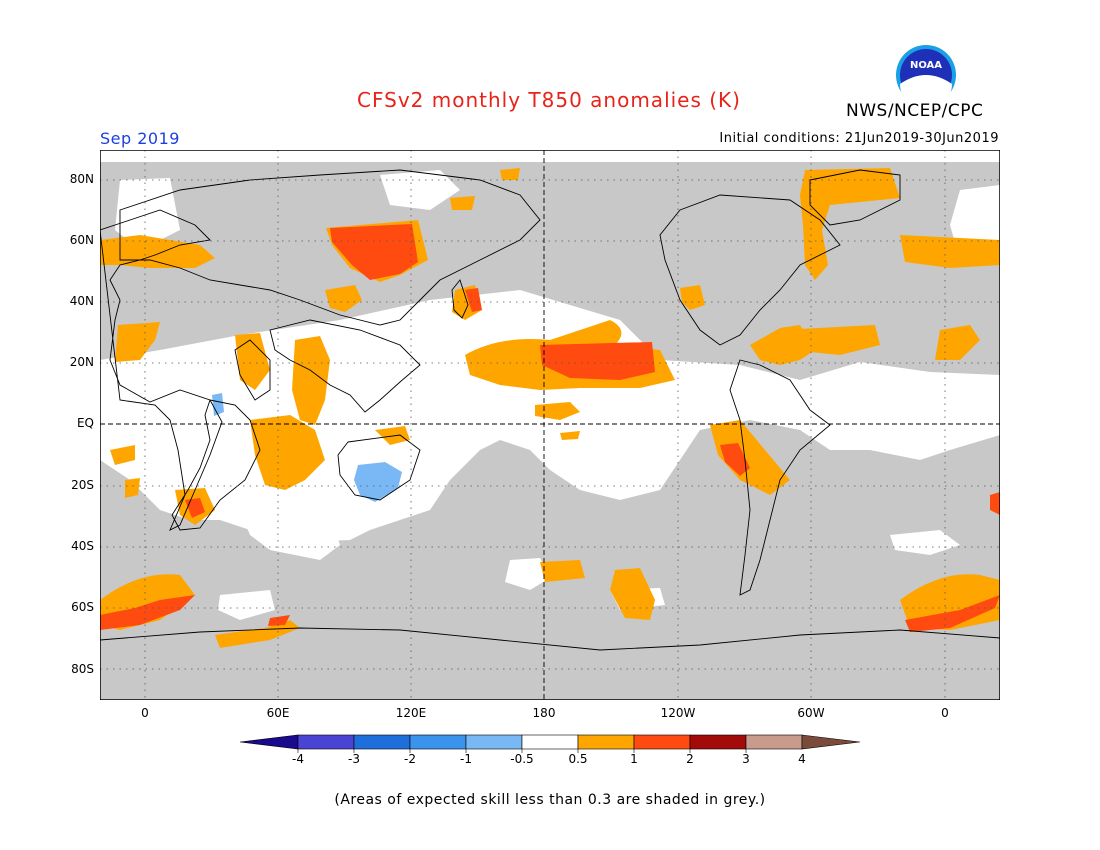 The image size is (1100, 850). Describe the element at coordinates (81, 240) in the screenshot. I see `lat-label: 60N` at that location.